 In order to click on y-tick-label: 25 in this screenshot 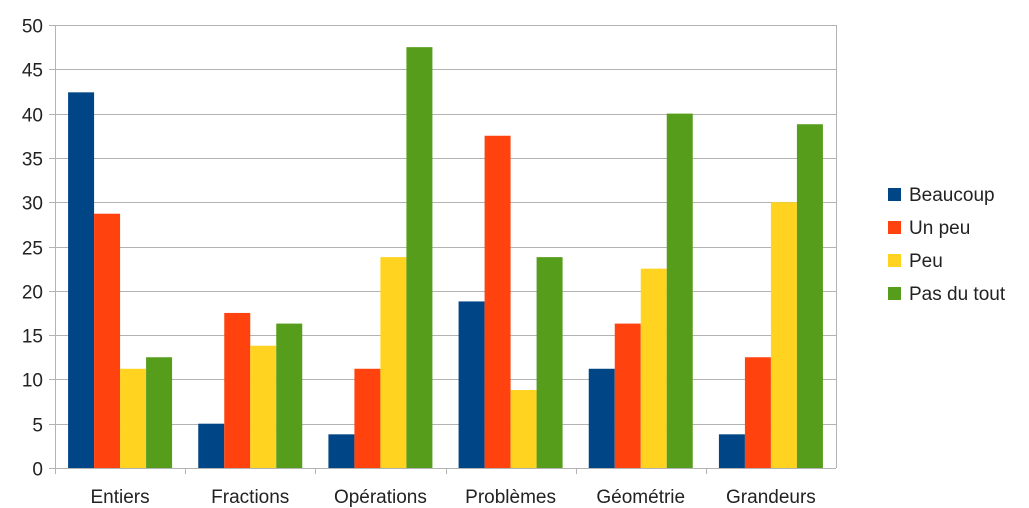, I will do `click(32, 249)`.